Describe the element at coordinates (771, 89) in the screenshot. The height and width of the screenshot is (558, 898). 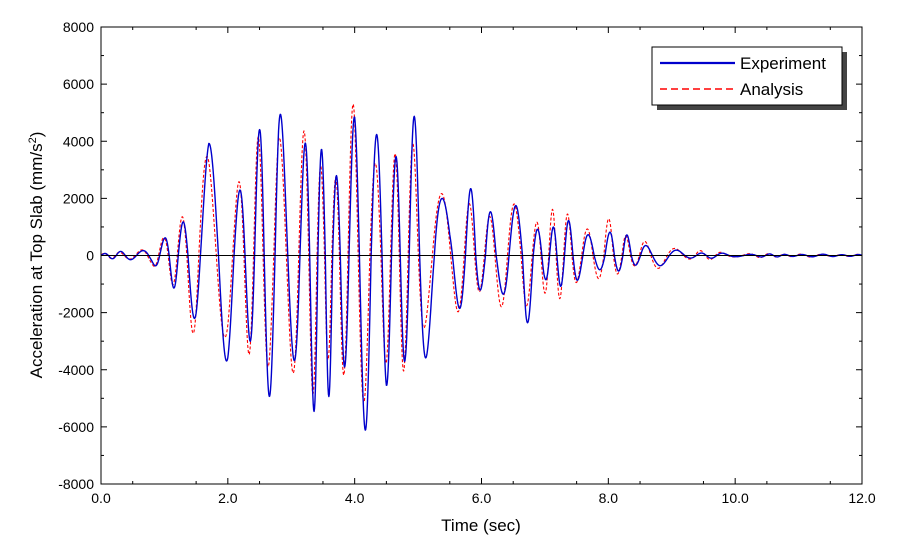
I see `legend-label-analysis: Analysis` at that location.